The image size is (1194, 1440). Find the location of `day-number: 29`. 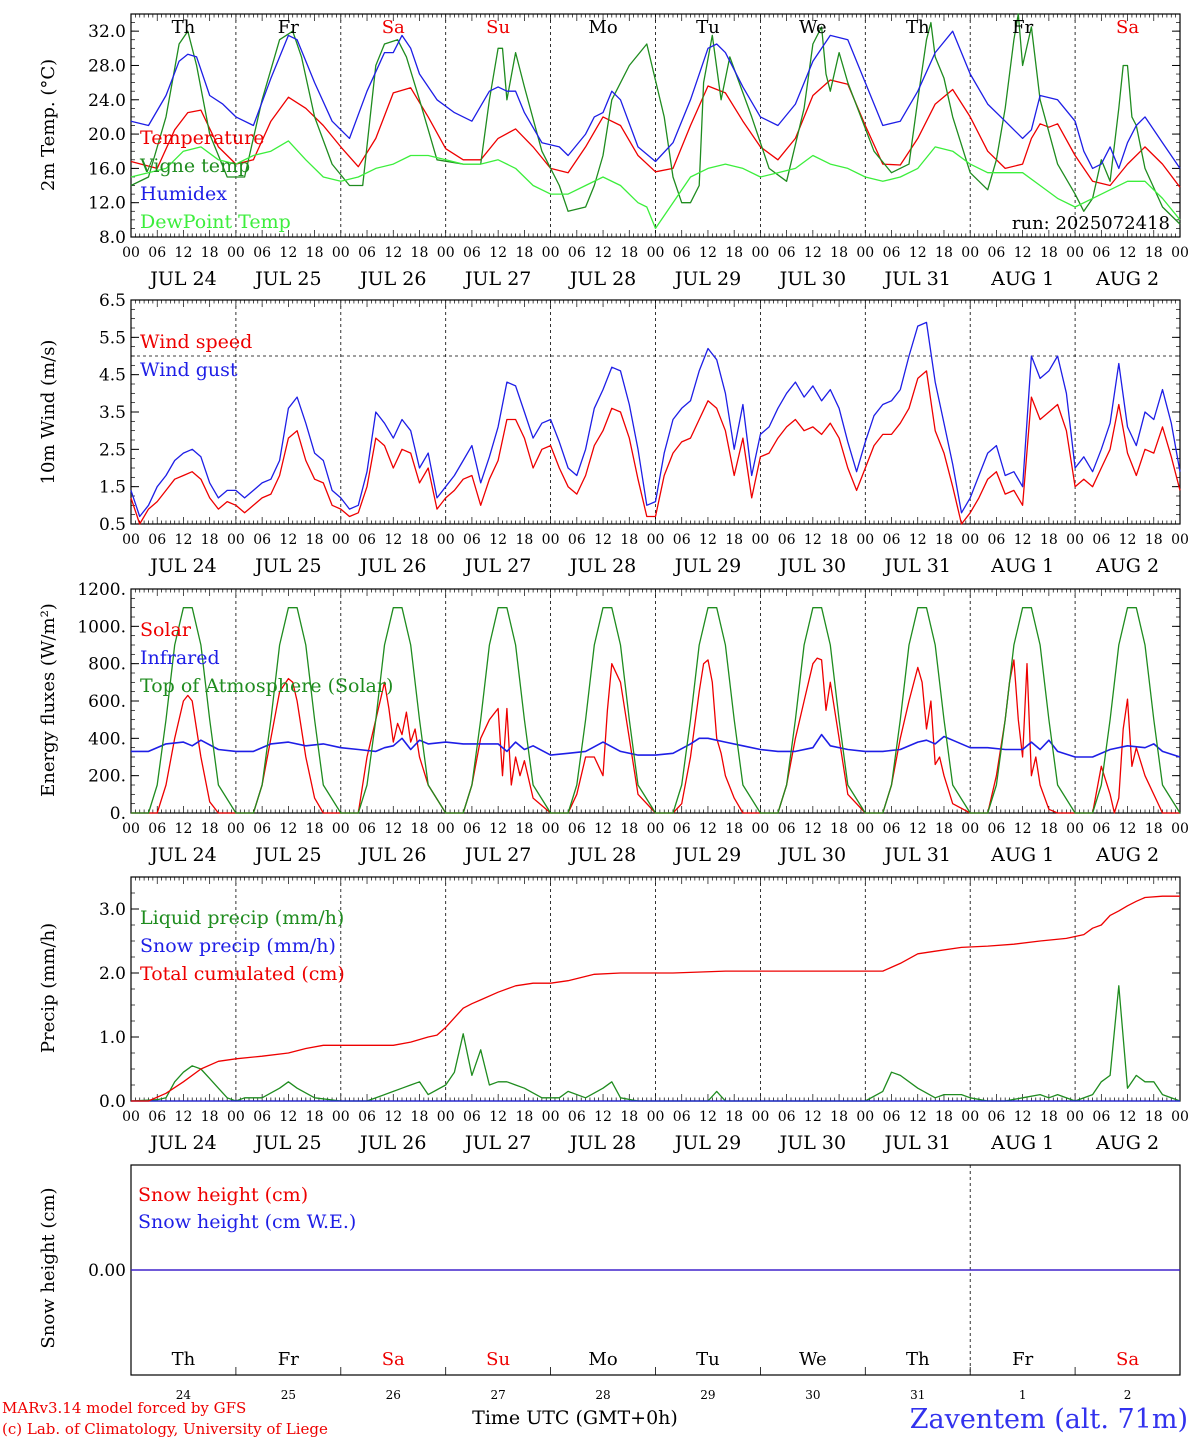

day-number: 29 is located at coordinates (707, 1395).